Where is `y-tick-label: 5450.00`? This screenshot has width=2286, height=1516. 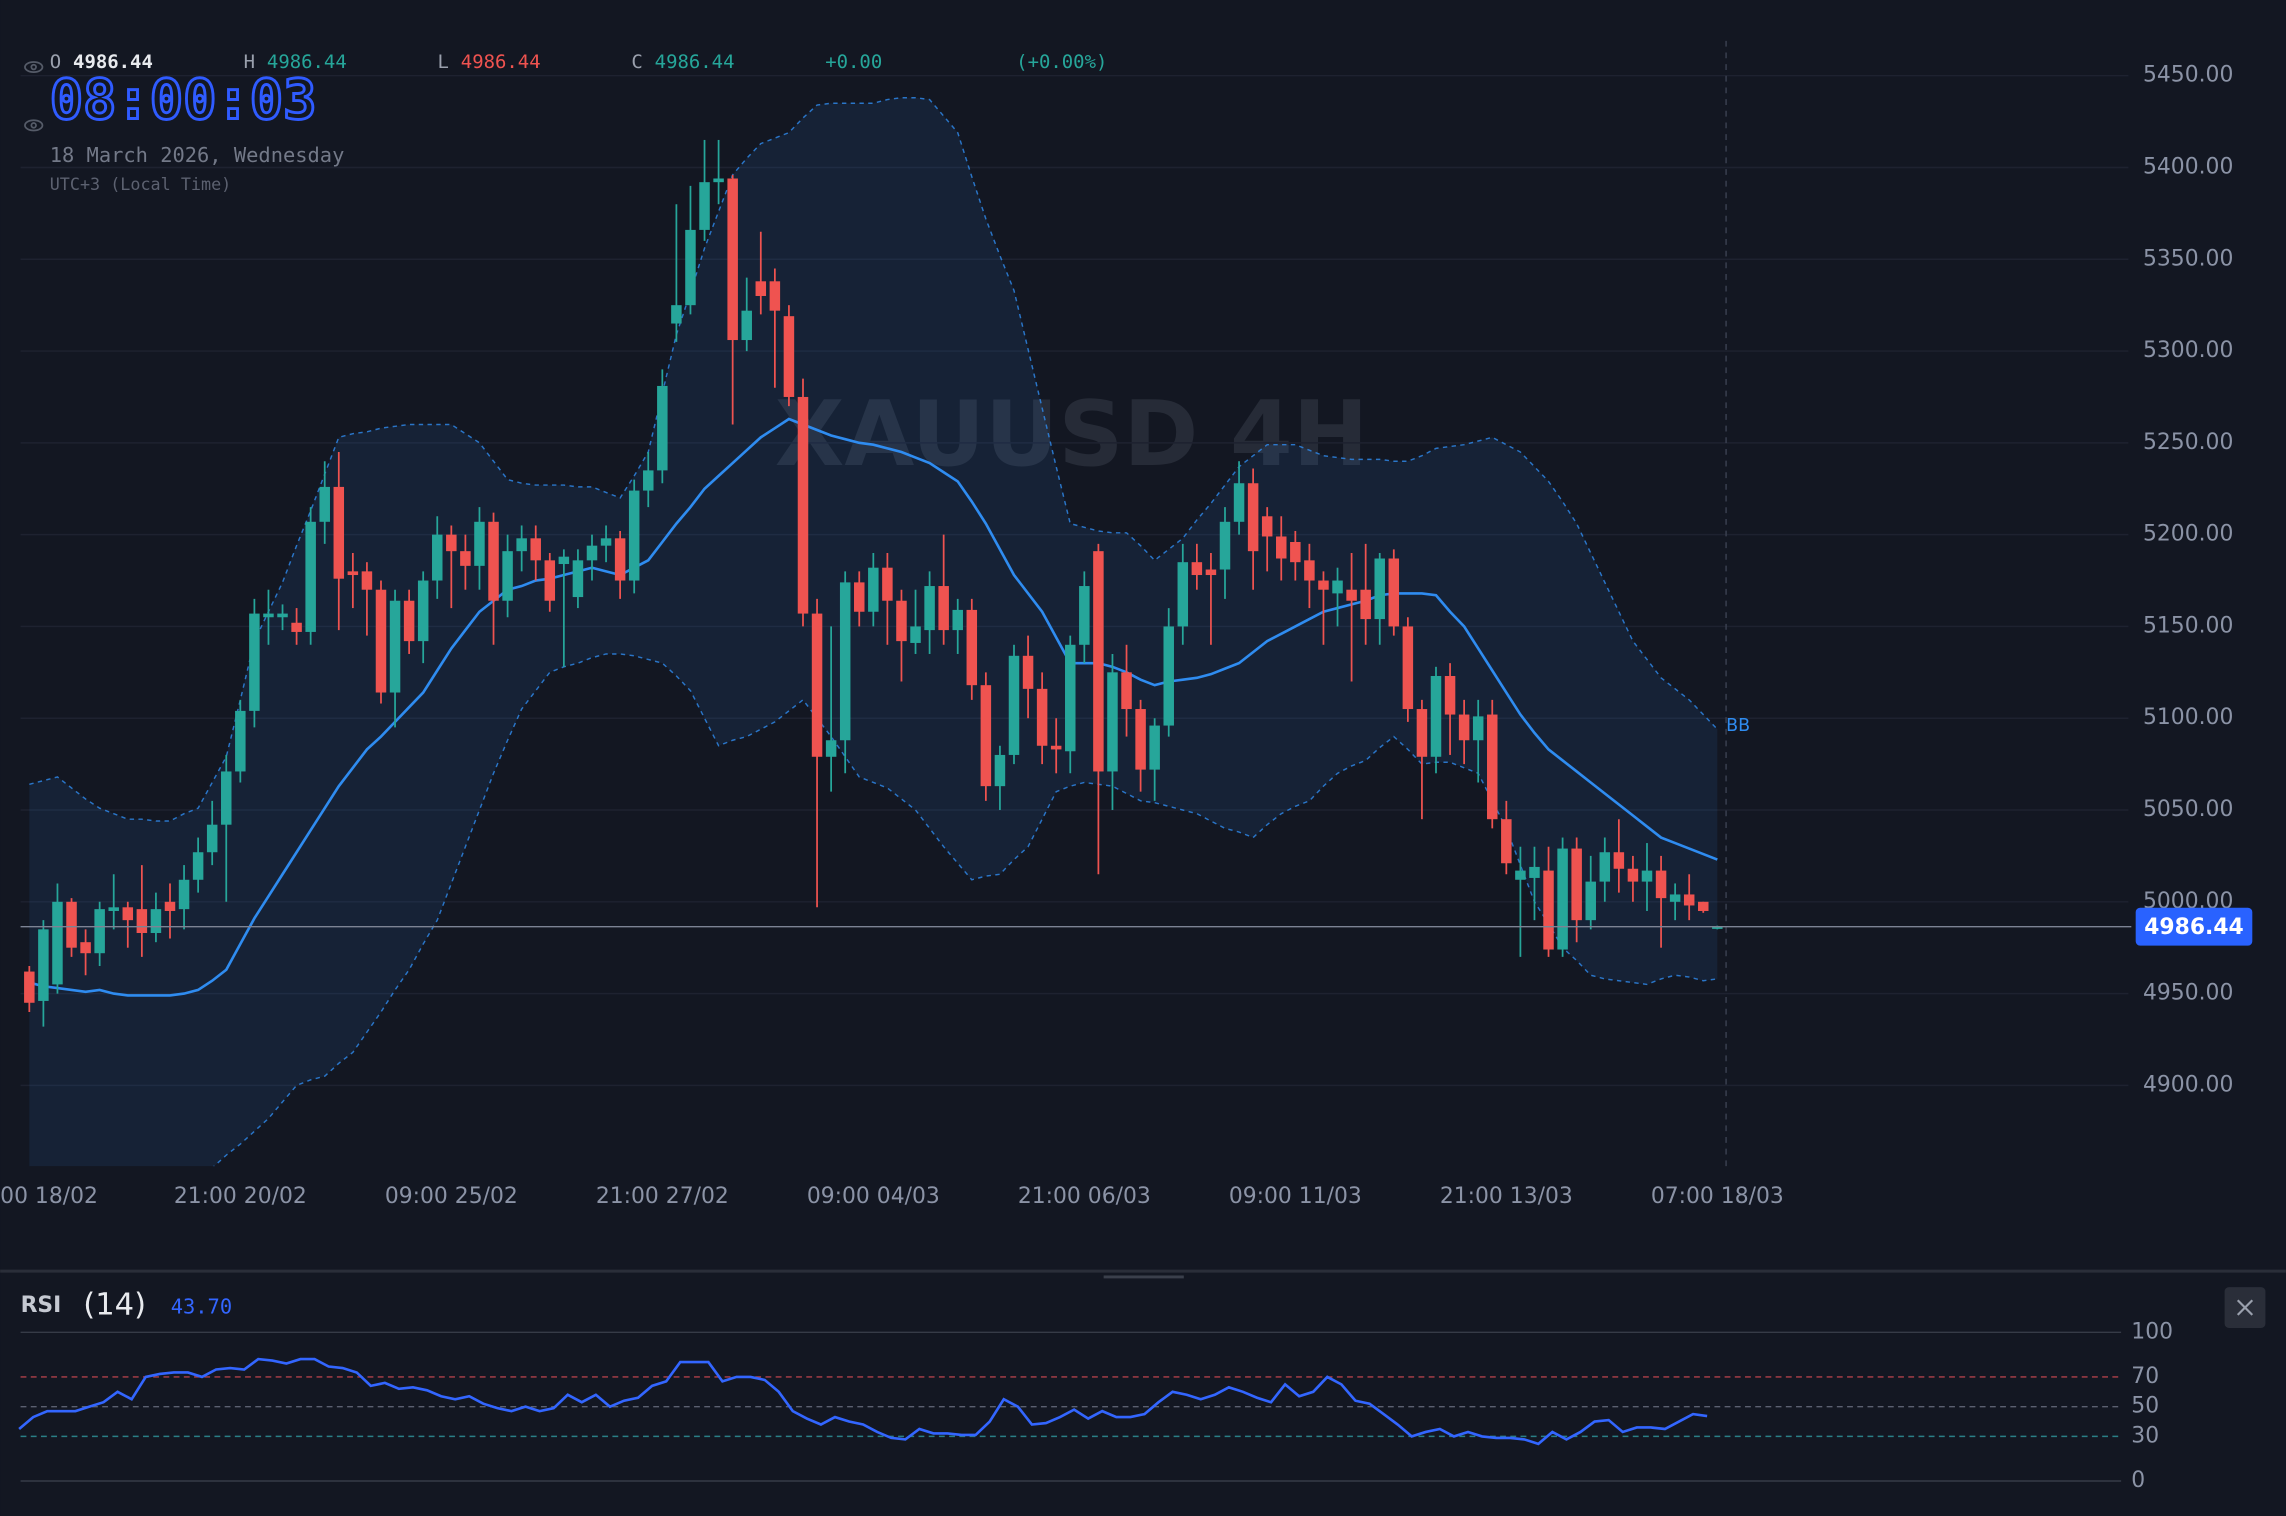
y-tick-label: 5450.00 is located at coordinates (2188, 75).